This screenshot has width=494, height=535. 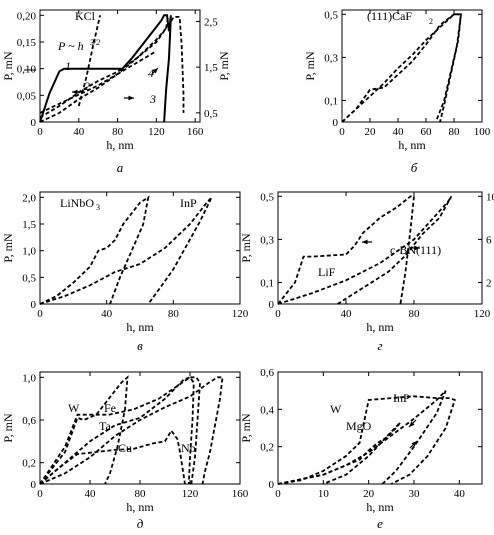 I want to click on curve-label: Ta, so click(x=105, y=426).